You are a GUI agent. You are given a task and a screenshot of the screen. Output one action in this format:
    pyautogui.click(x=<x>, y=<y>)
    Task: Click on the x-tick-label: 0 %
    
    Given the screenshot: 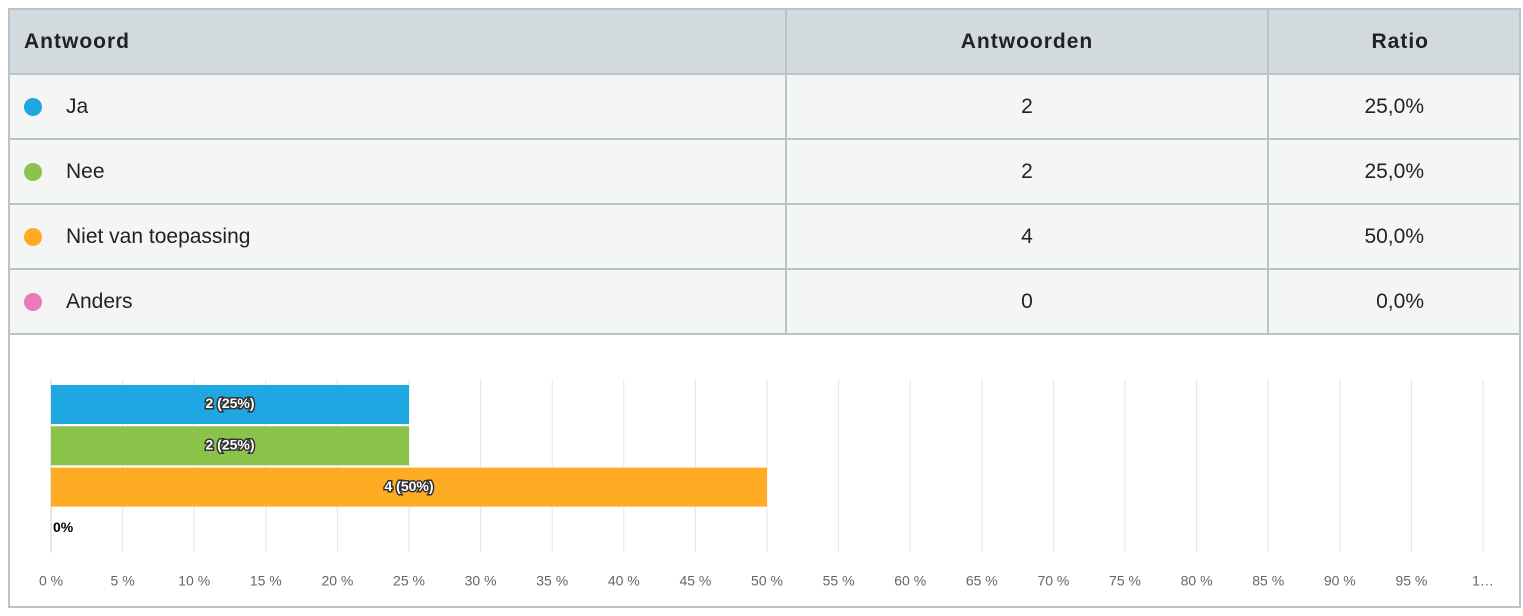 What is the action you would take?
    pyautogui.click(x=51, y=581)
    